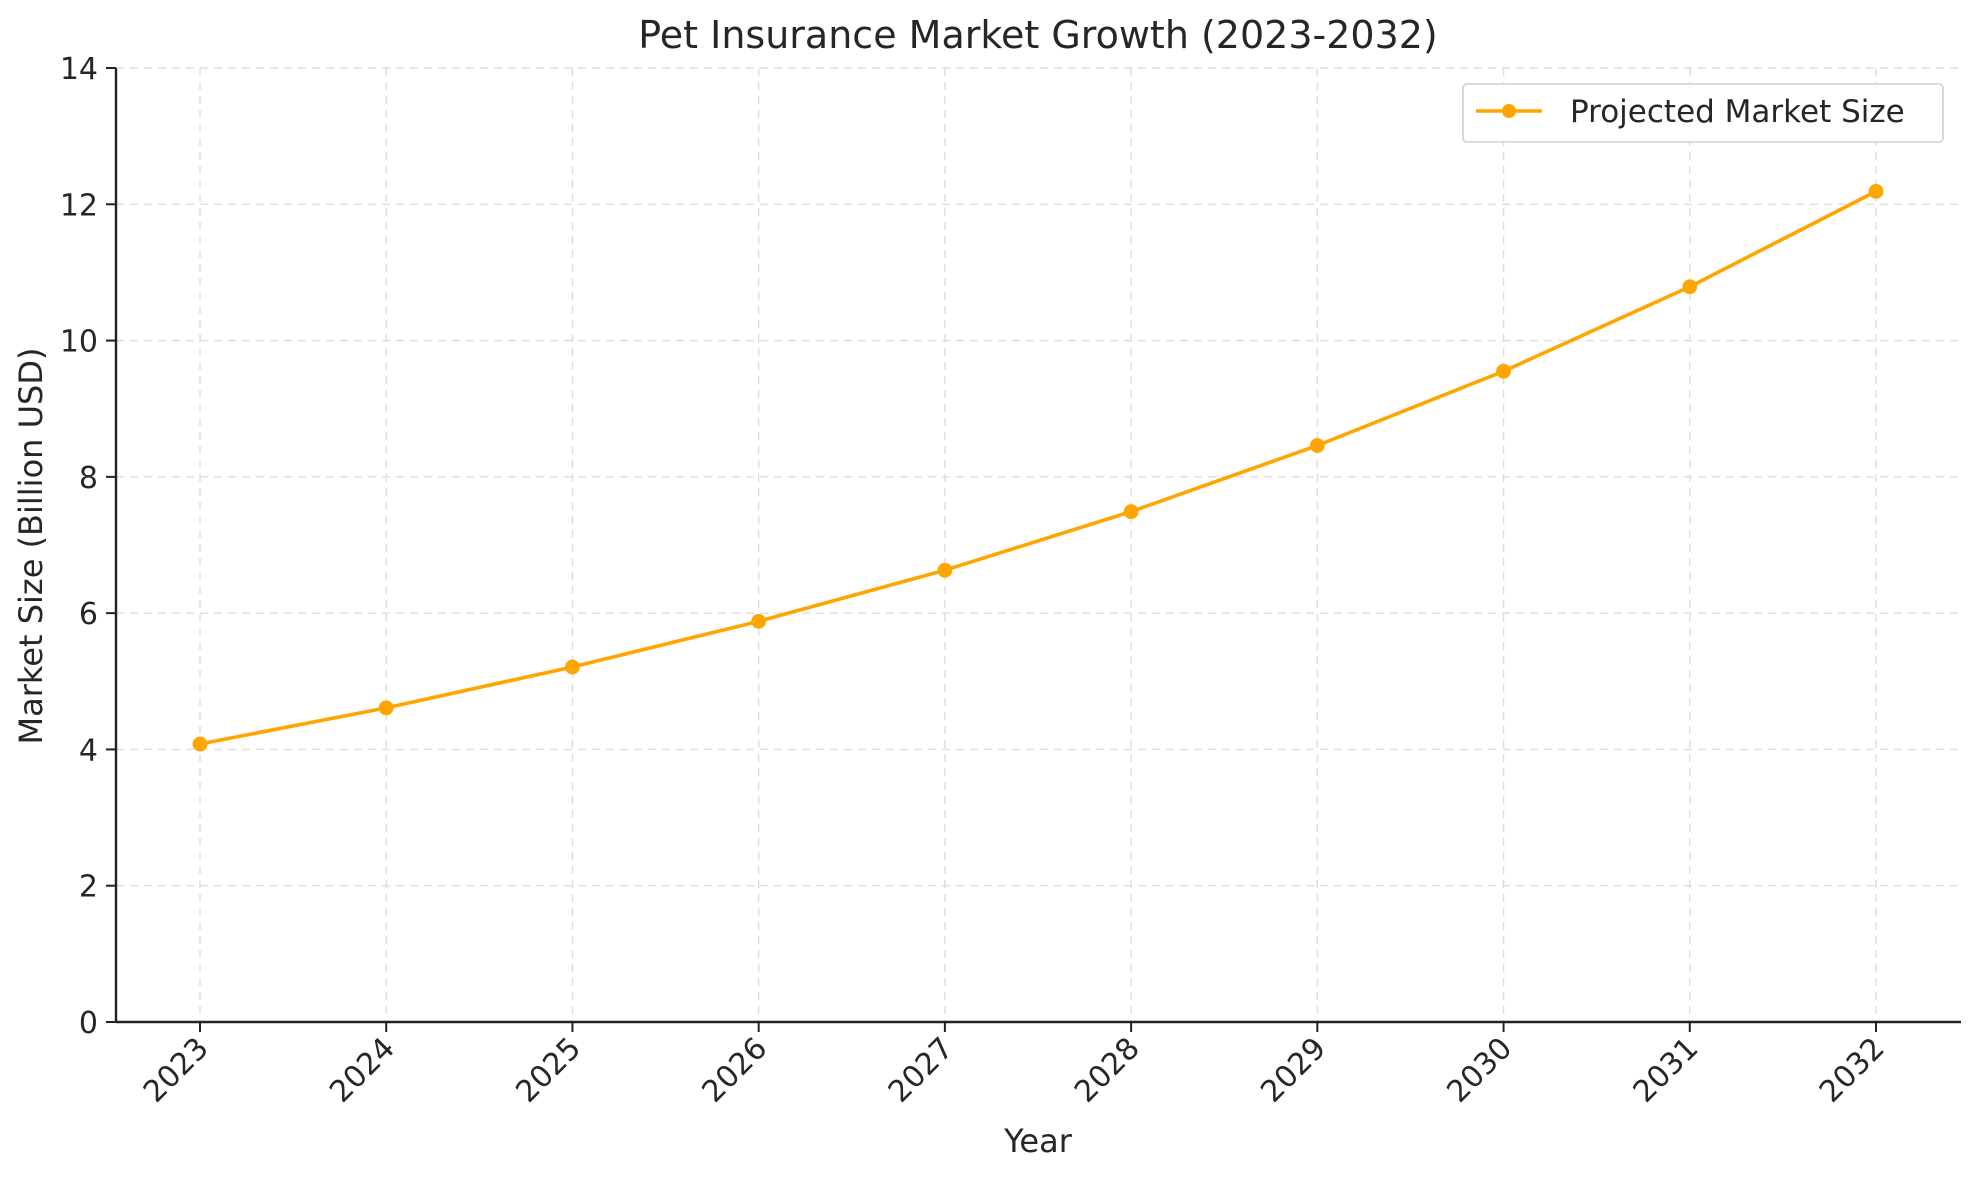  Describe the element at coordinates (1479, 1070) in the screenshot. I see `x-tick-label: 2030` at that location.